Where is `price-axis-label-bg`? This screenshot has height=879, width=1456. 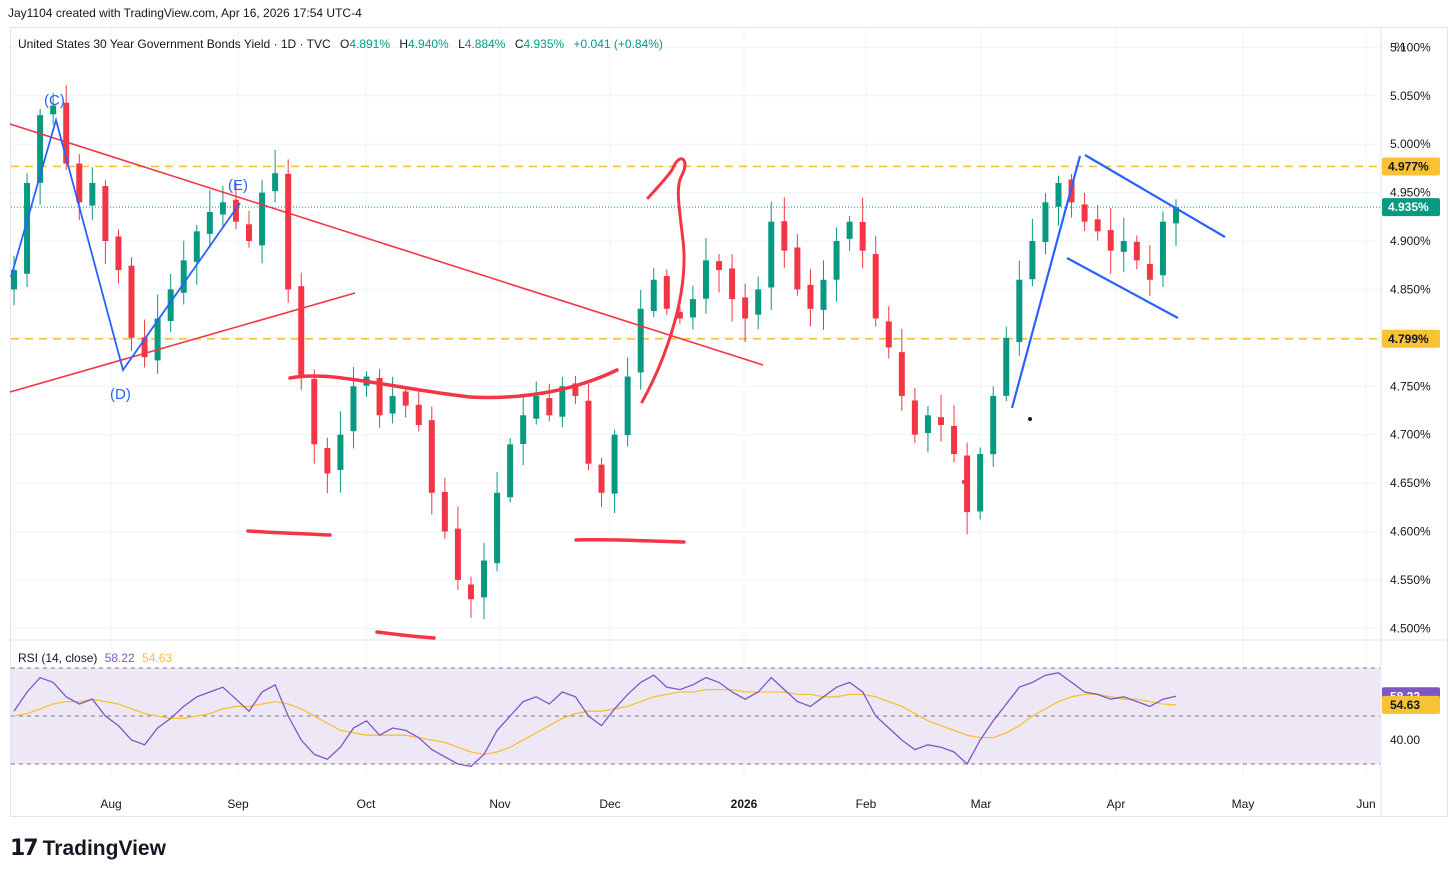
price-axis-label-bg is located at coordinates (1411, 338).